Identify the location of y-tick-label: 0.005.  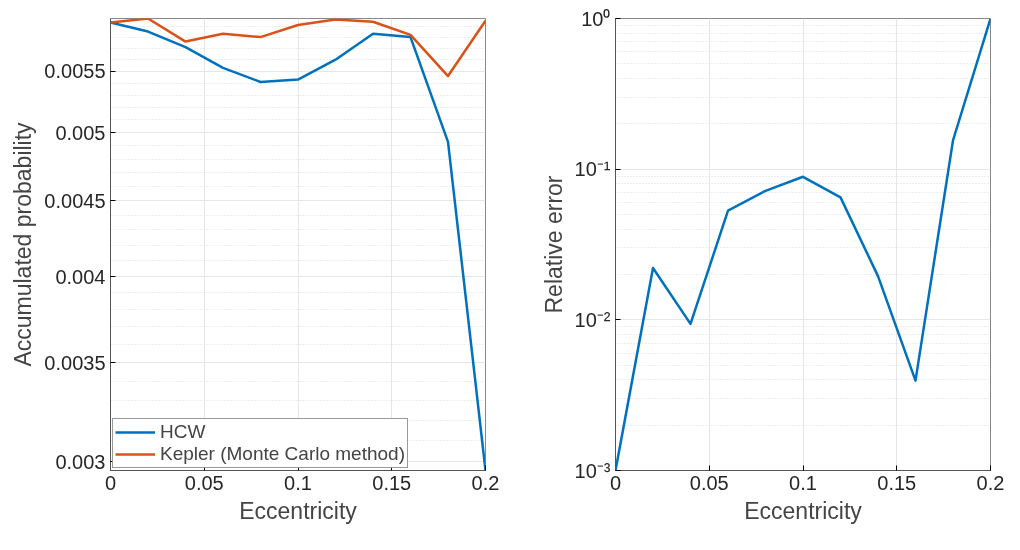
(80, 132).